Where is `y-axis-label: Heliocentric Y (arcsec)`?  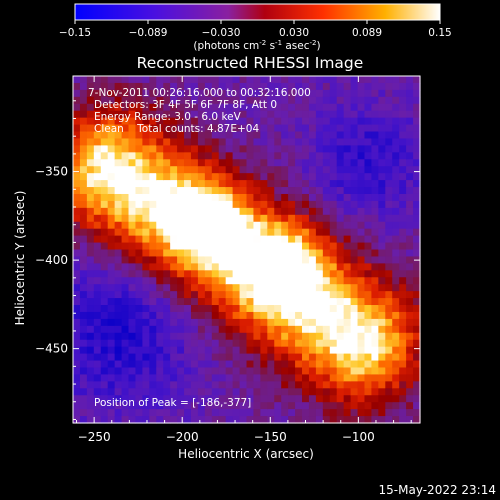 y-axis-label: Heliocentric Y (arcsec) is located at coordinates (20, 258).